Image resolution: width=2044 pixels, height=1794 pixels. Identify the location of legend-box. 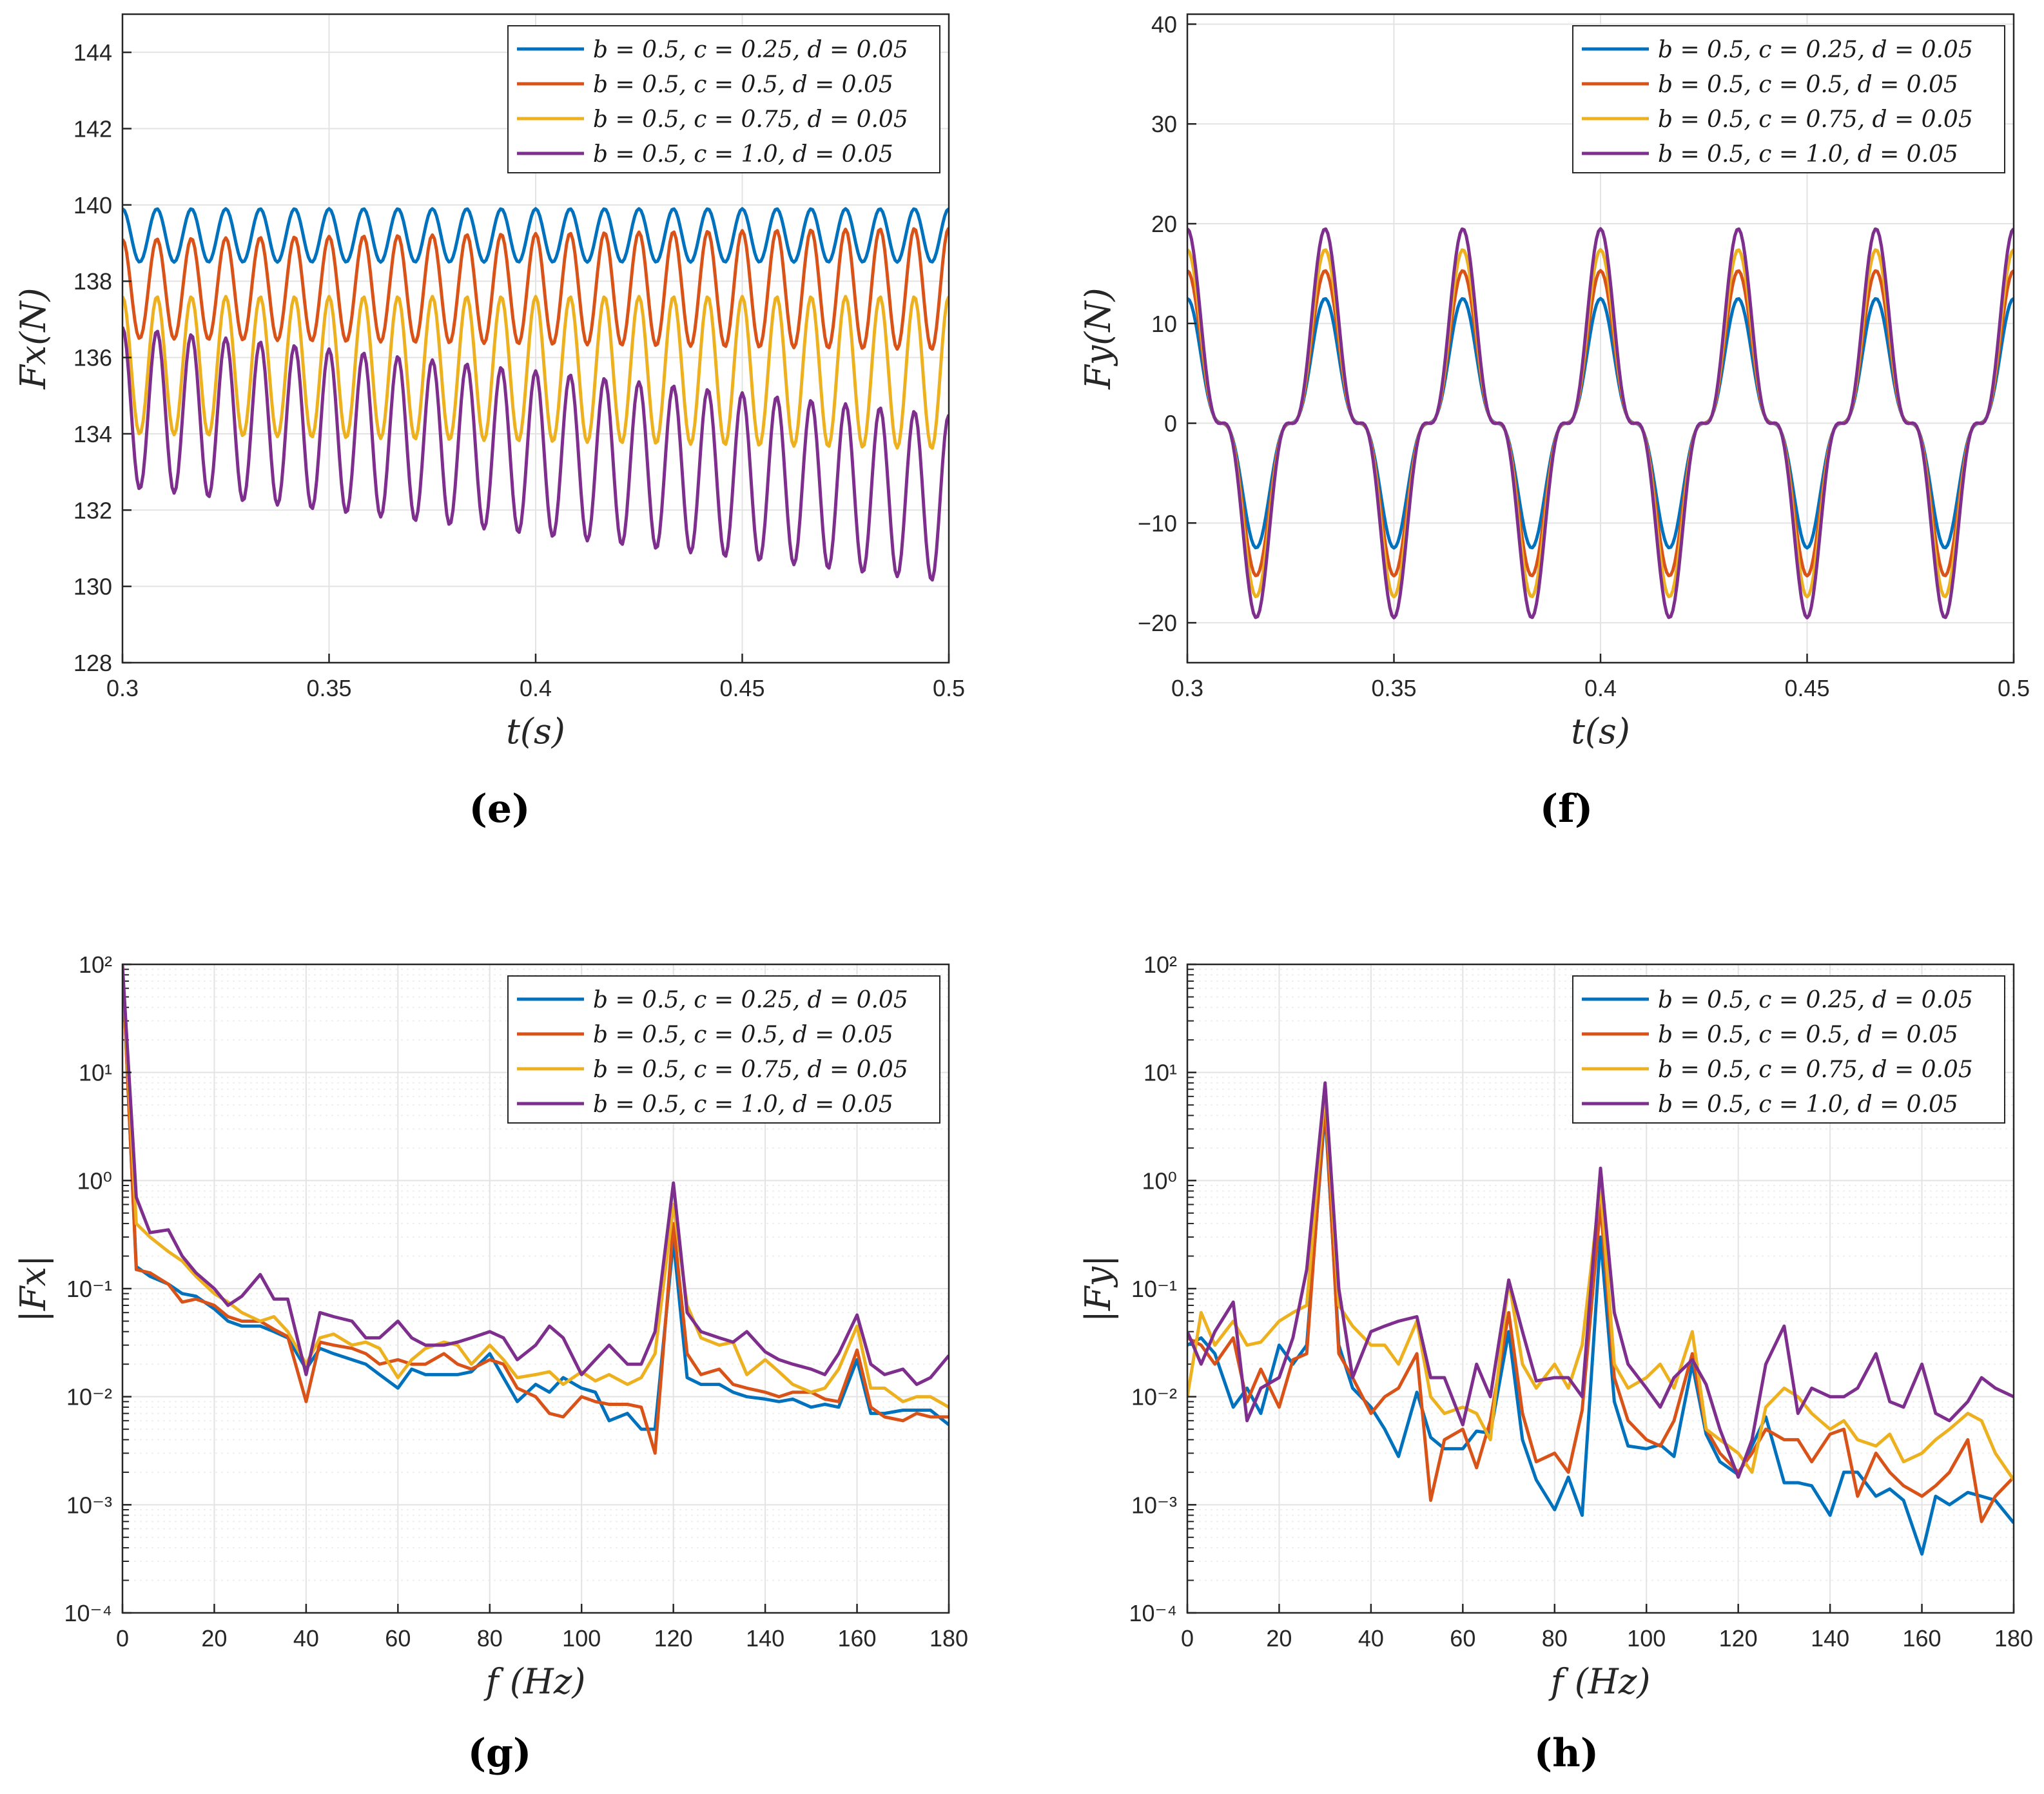
(1788, 99).